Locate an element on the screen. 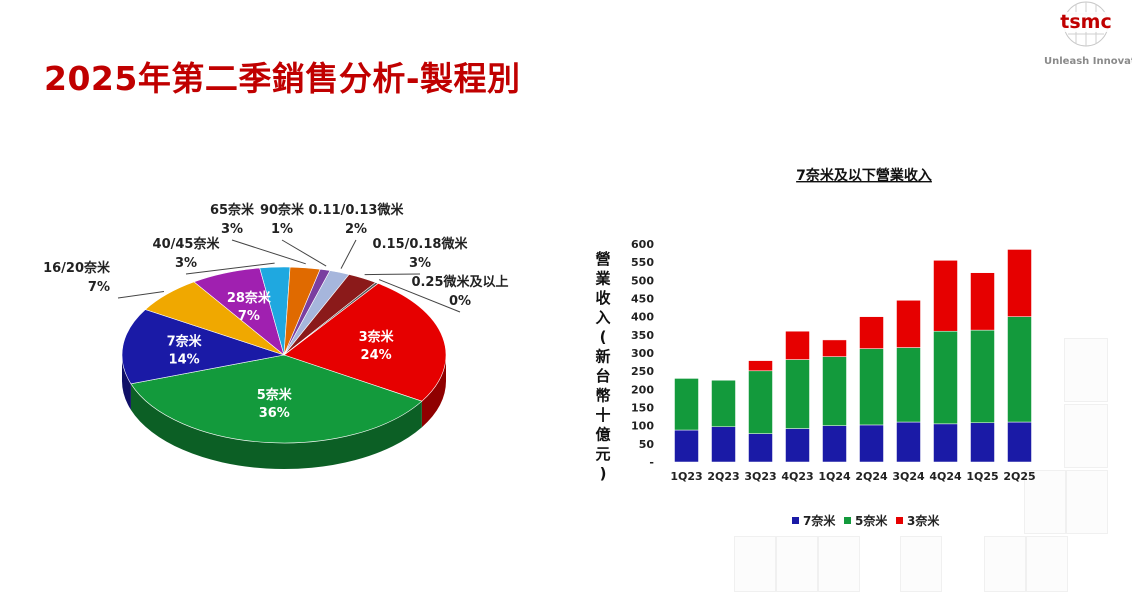 This screenshot has height=592, width=1132. x-tick-label: 4Q23 is located at coordinates (797, 476).